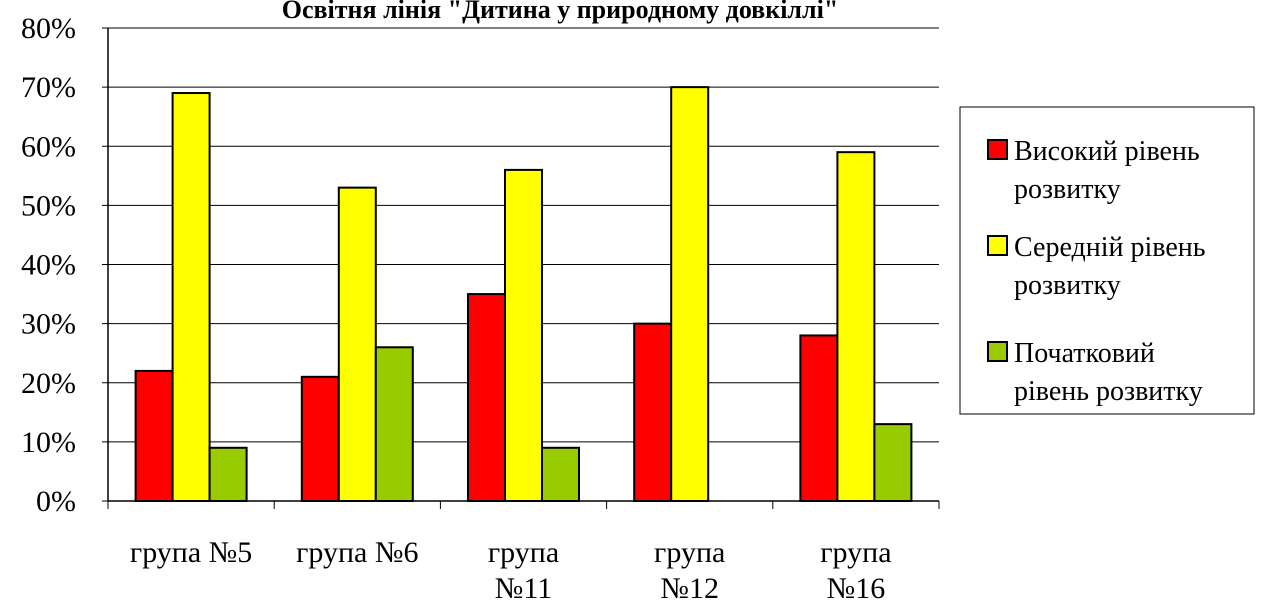 The width and height of the screenshot is (1261, 608). What do you see at coordinates (524, 587) in the screenshot?
I see `x-tick-label-line: №11` at bounding box center [524, 587].